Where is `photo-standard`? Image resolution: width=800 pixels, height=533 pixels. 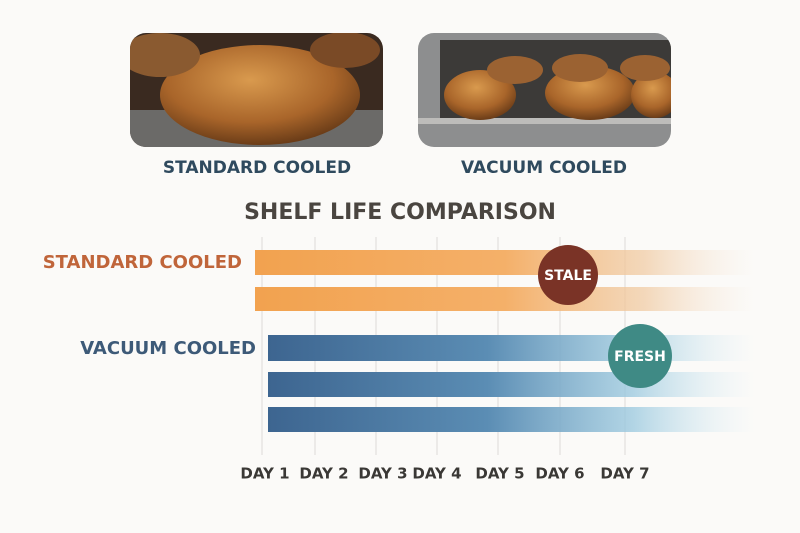
photo-standard is located at coordinates (256, 90).